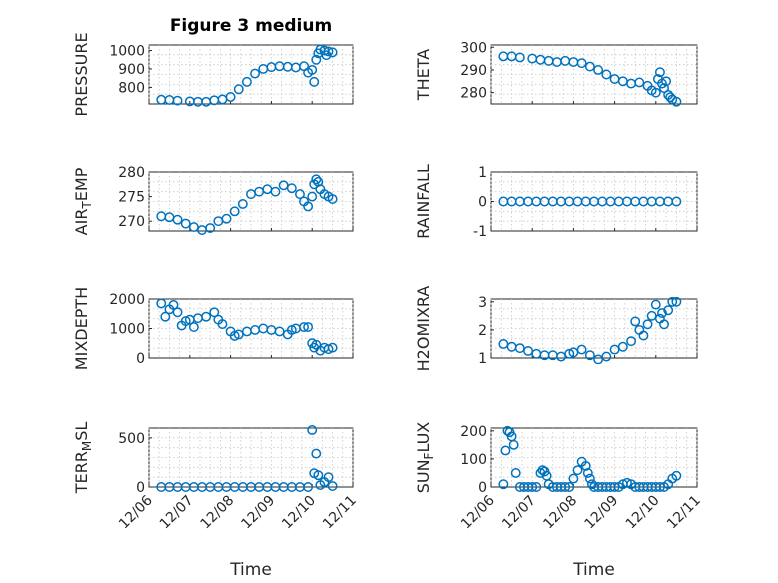  What do you see at coordinates (247, 204) in the screenshot?
I see `air_temp-series` at bounding box center [247, 204].